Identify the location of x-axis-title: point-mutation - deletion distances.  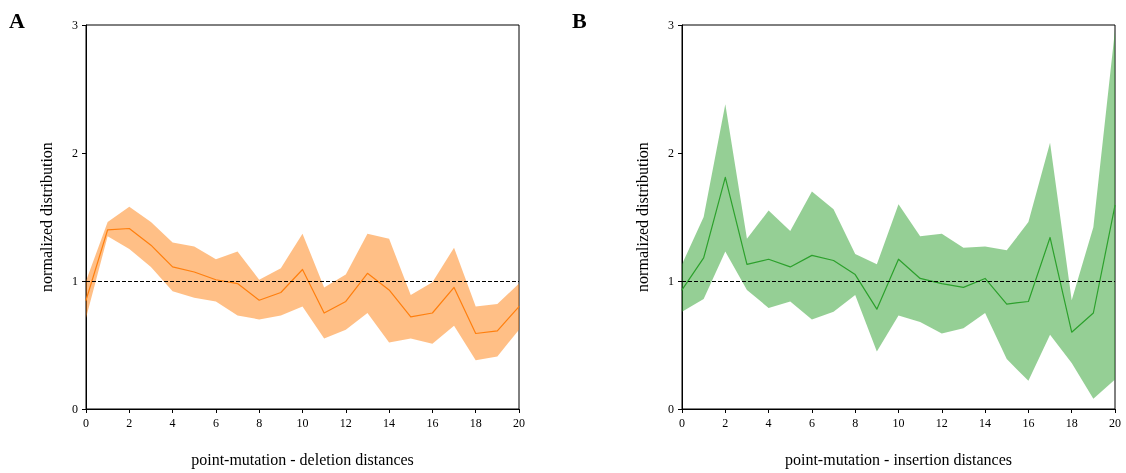
(302, 459).